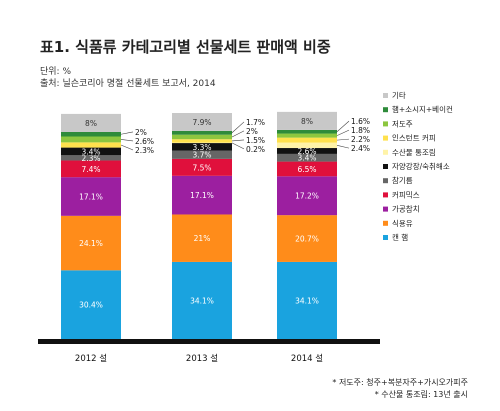  What do you see at coordinates (255, 149) in the screenshot?
I see `callout-label-수산물-통조림-1: 0.2%` at bounding box center [255, 149].